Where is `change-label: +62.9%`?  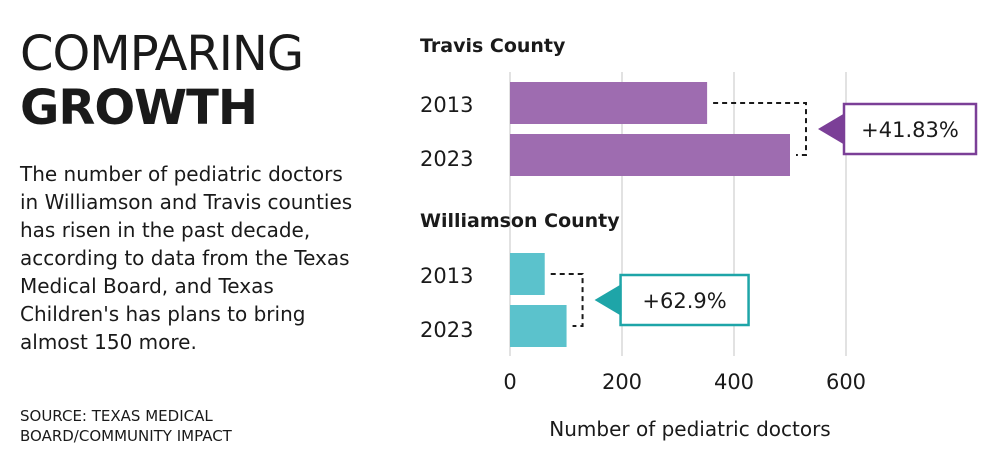
change-label: +62.9% is located at coordinates (684, 301).